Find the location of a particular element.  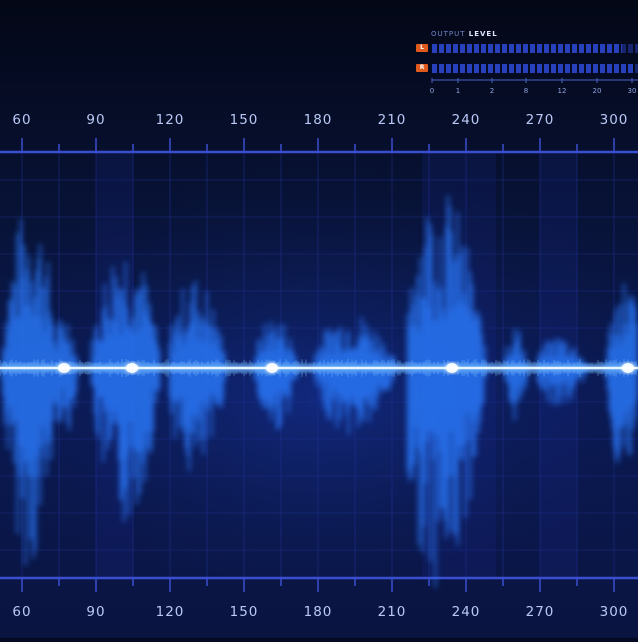

meter-scale-label: 0 is located at coordinates (432, 91).